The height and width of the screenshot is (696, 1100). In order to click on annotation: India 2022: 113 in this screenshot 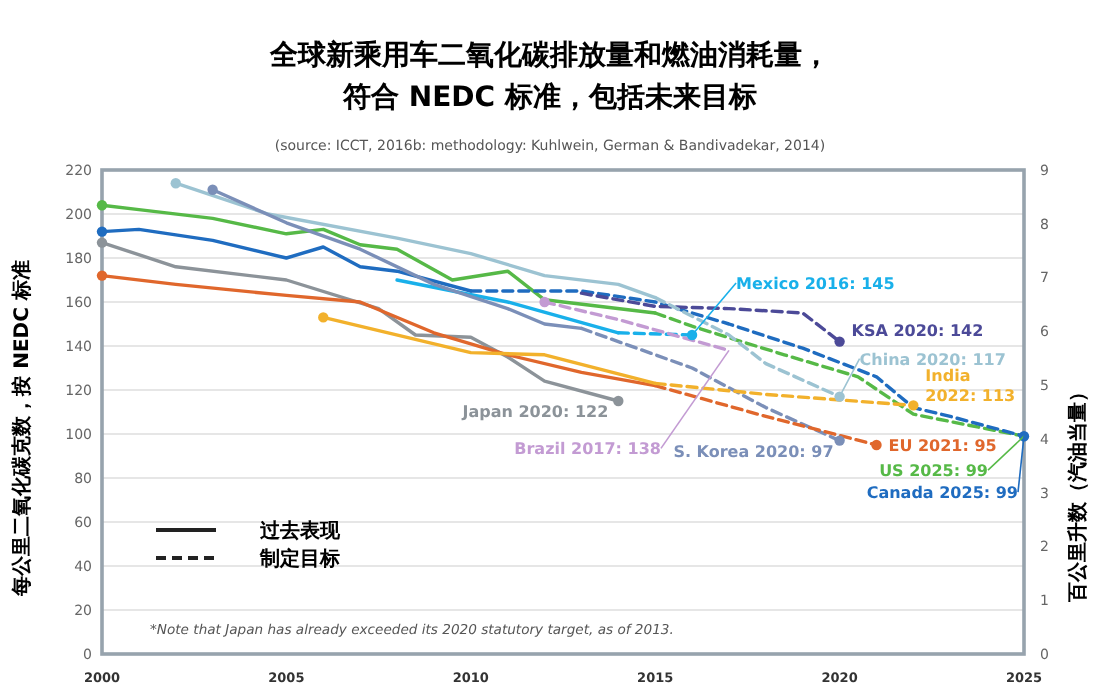, I will do `click(970, 386)`.